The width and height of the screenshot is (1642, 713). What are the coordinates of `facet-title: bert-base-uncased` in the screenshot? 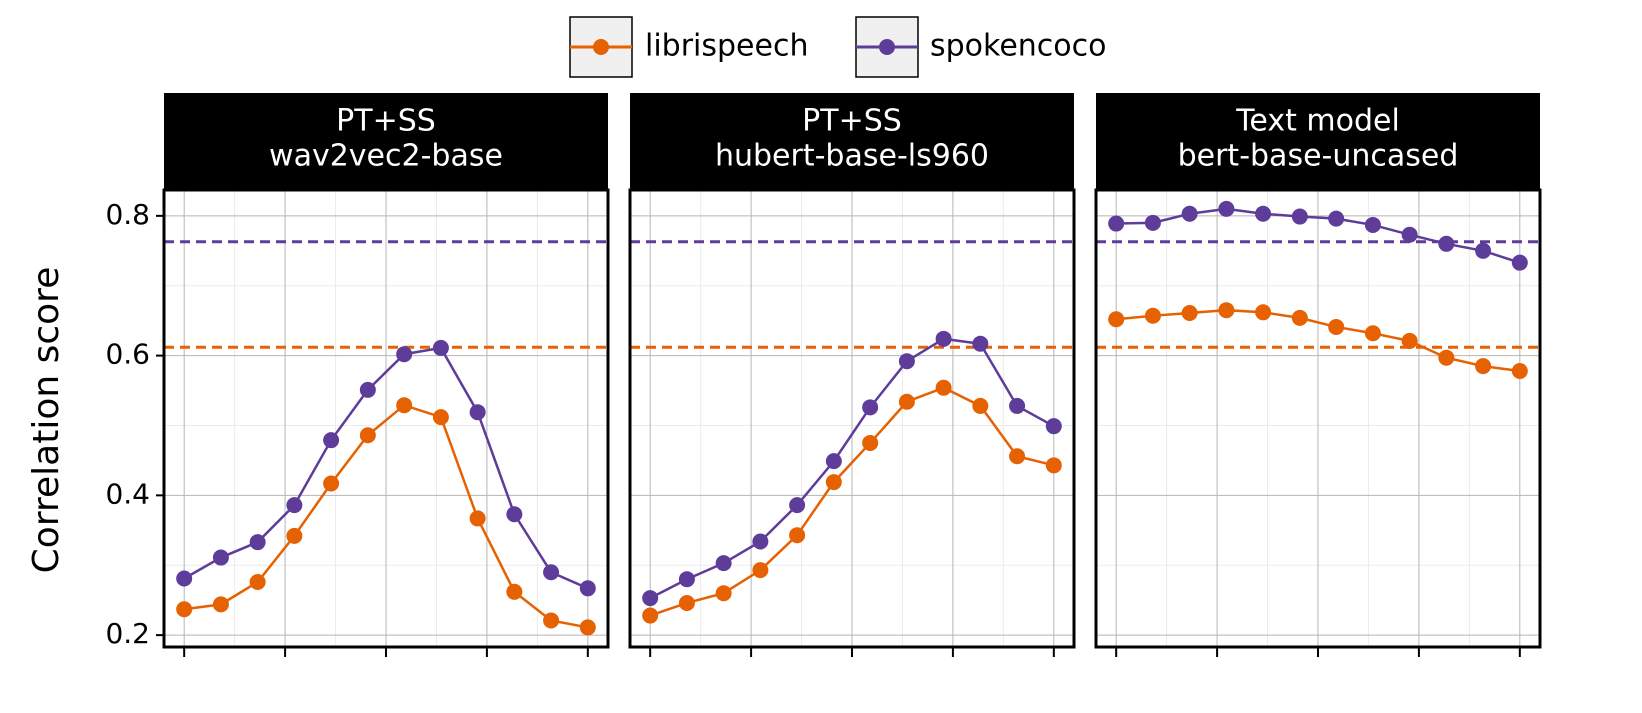 It's located at (1318, 156).